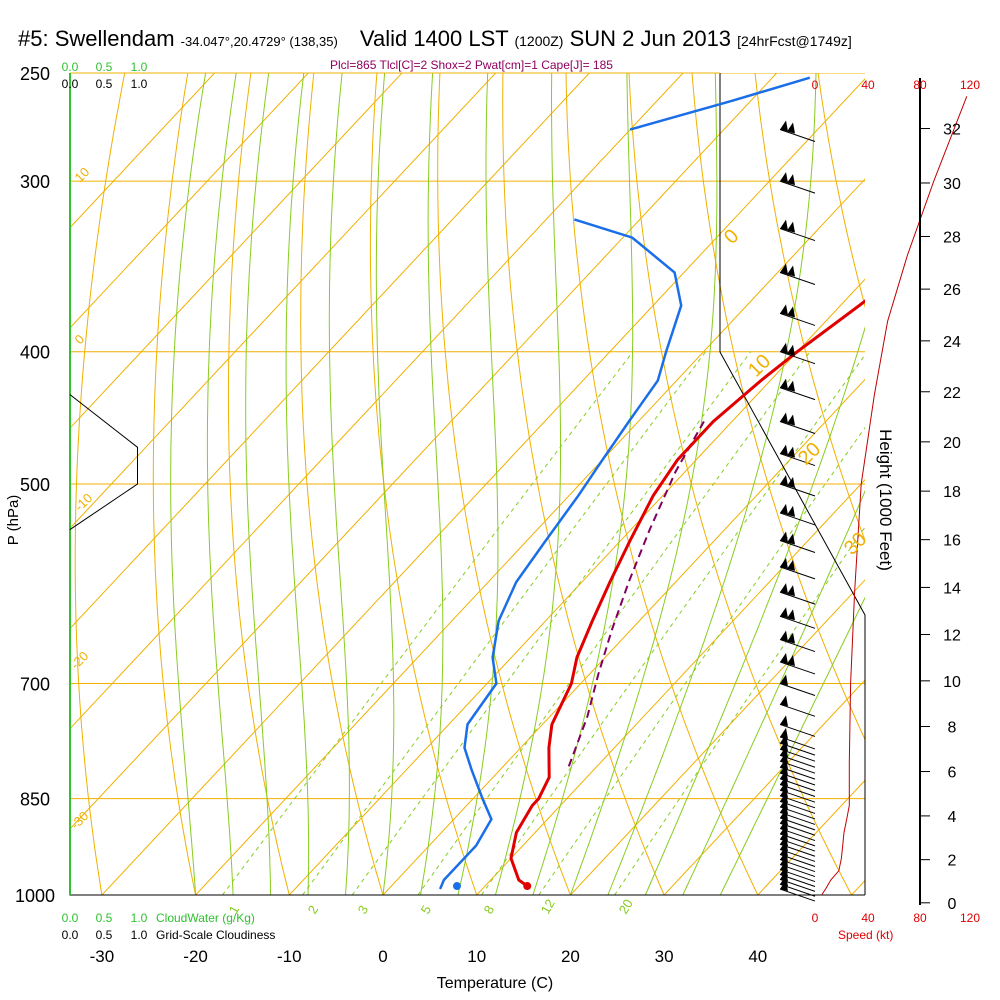 This screenshot has height=1000, width=1000. I want to click on speed-scale-top: 0, so click(815, 85).